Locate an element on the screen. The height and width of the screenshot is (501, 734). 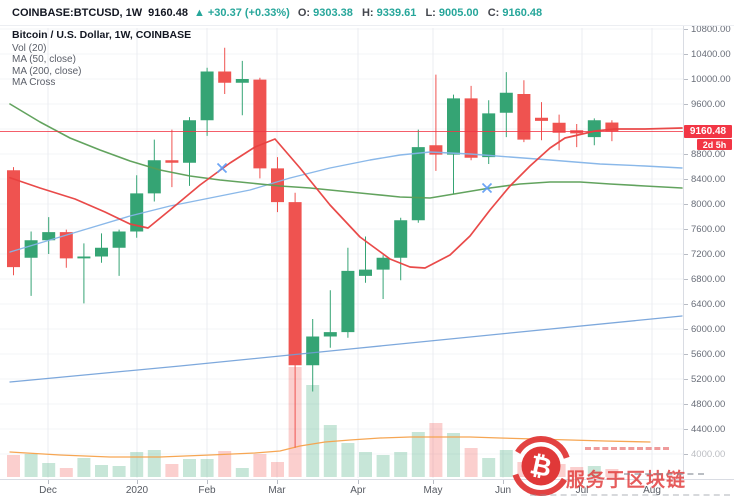
price-axis-label: 4000.00 is located at coordinates (708, 454).